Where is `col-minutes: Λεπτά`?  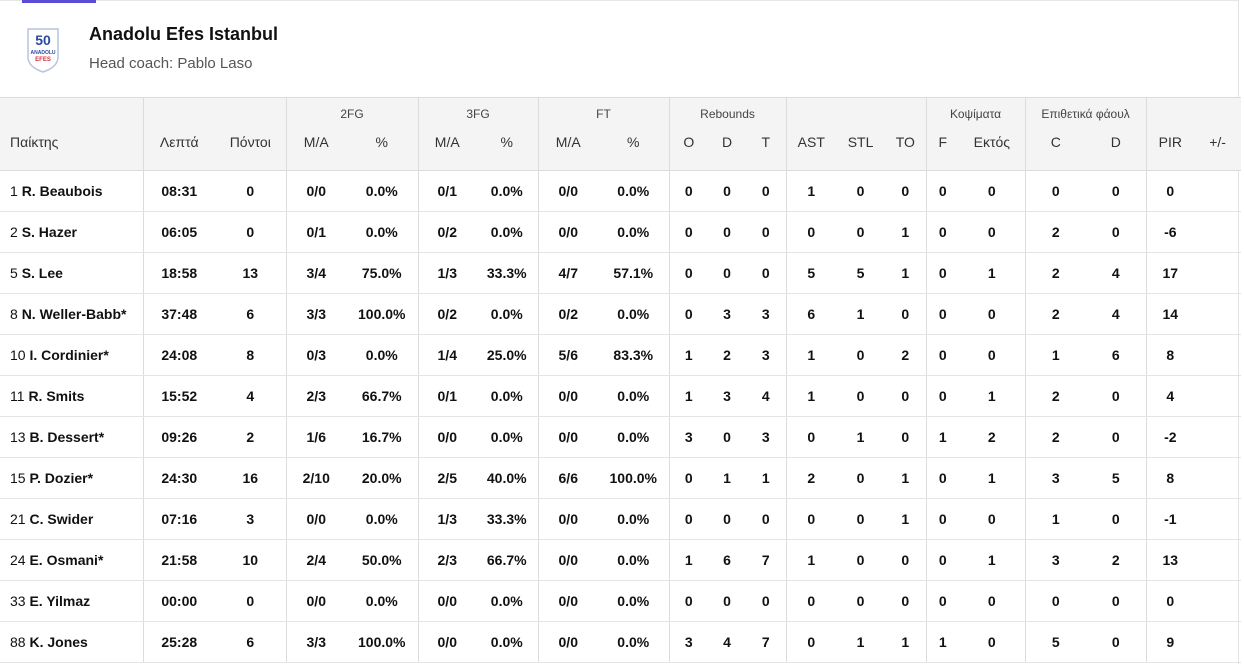 col-minutes: Λεπτά is located at coordinates (178, 150).